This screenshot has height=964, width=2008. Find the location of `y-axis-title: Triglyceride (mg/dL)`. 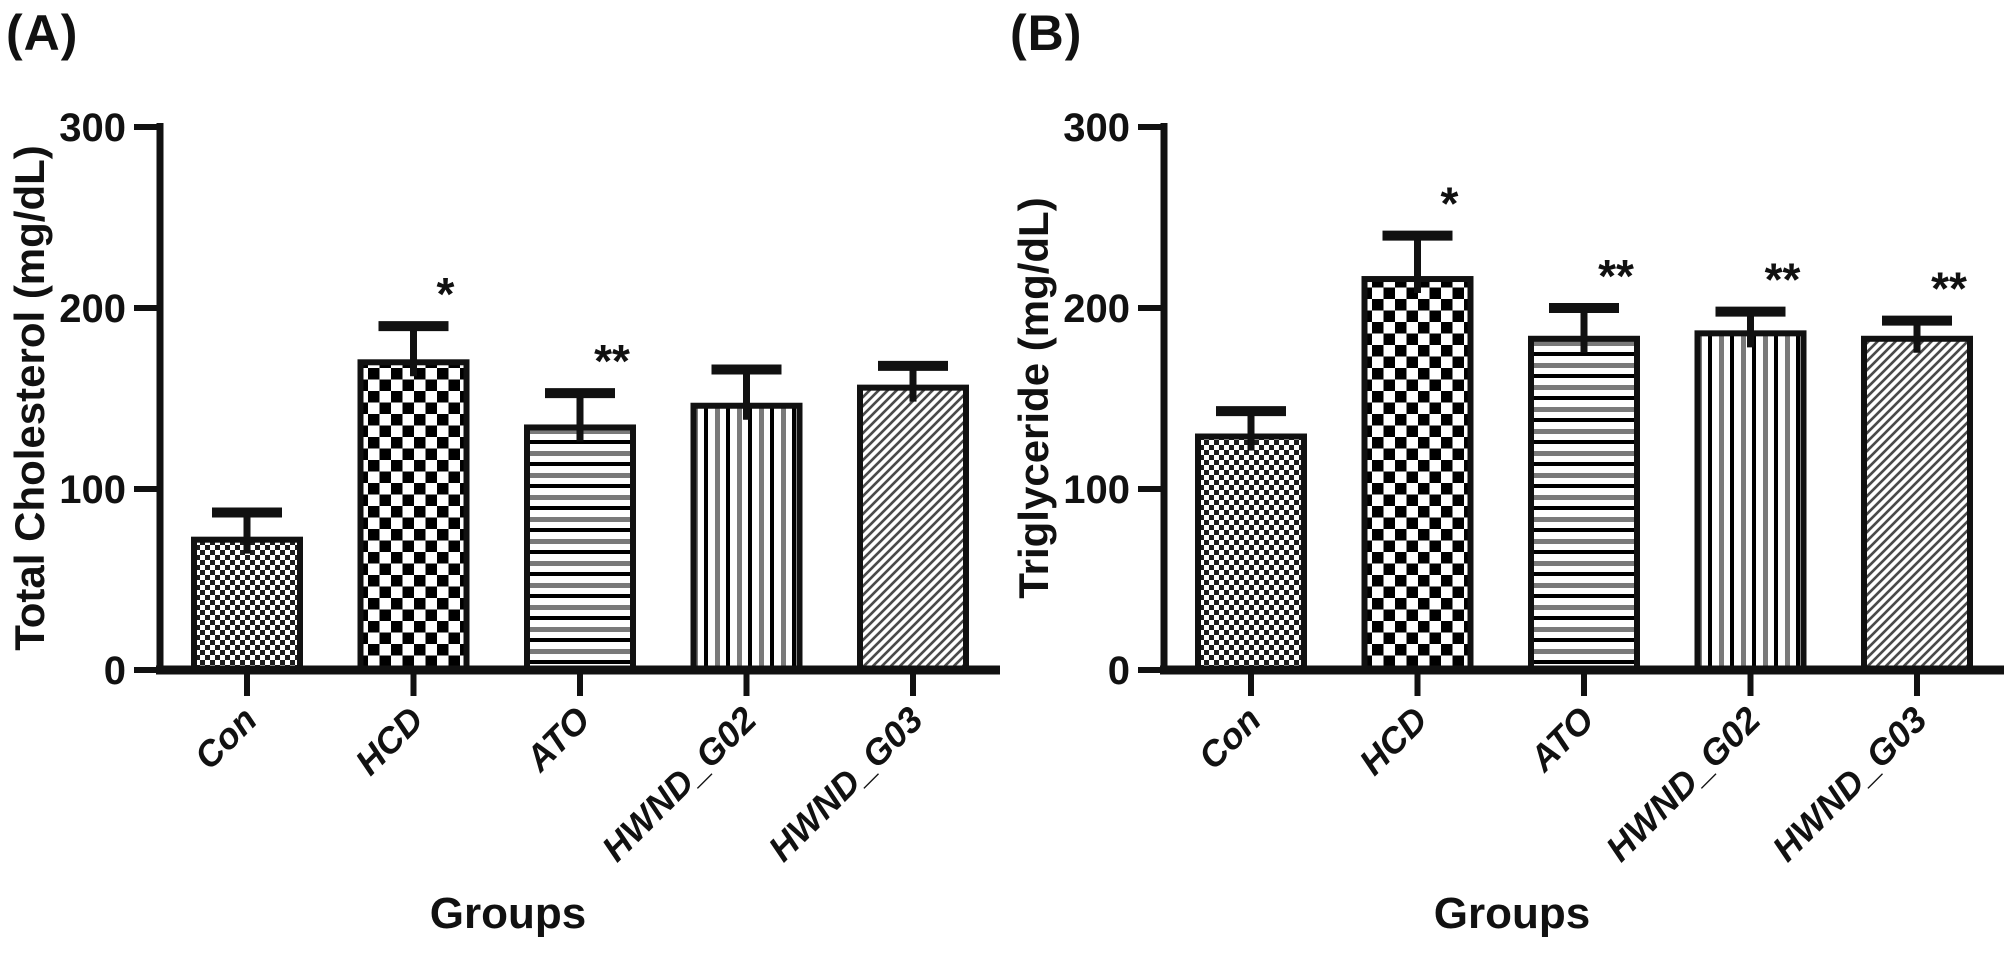

y-axis-title: Triglyceride (mg/dL) is located at coordinates (1033, 397).